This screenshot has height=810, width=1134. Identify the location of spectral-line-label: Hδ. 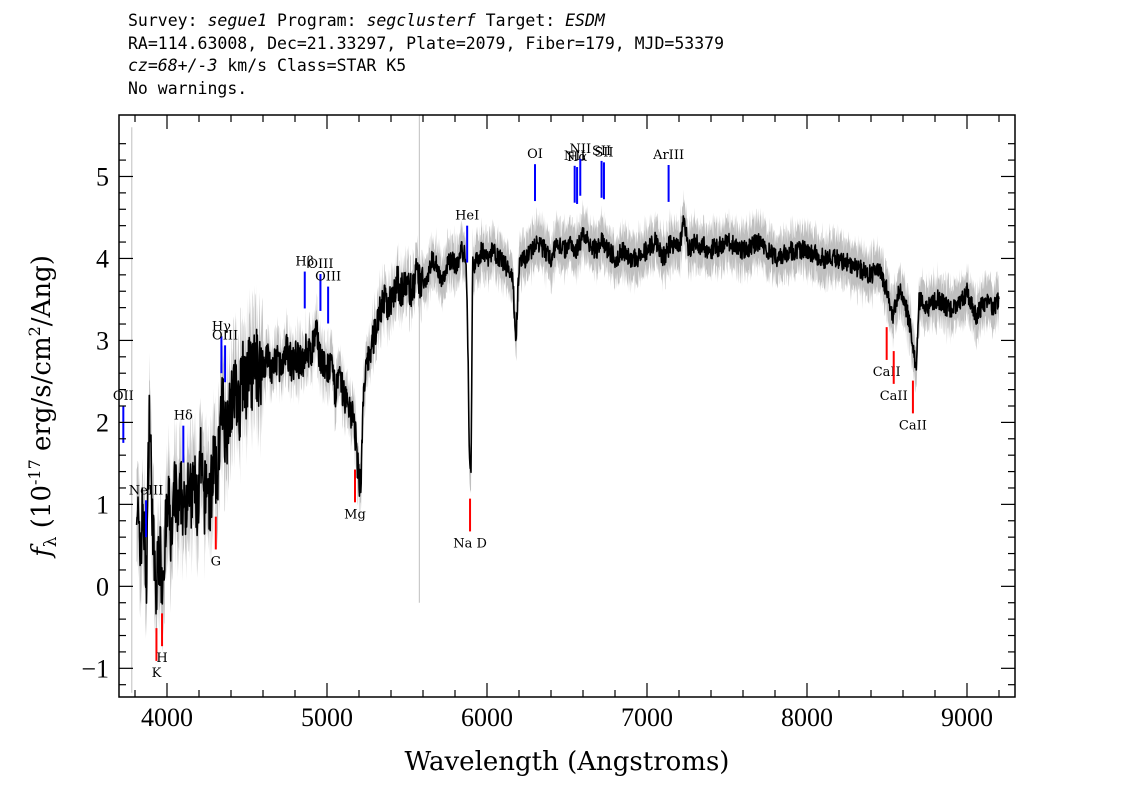
(183, 416).